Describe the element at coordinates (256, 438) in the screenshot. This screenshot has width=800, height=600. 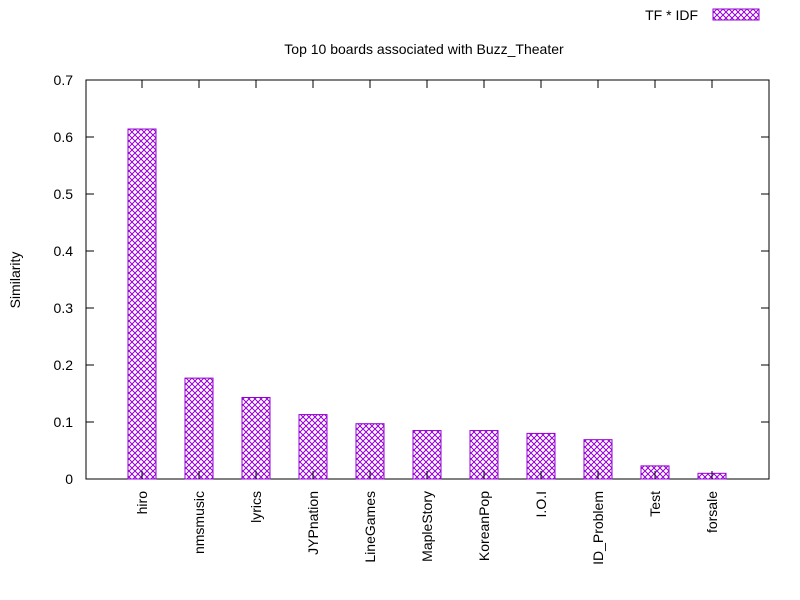
I see `bar-lyrics` at that location.